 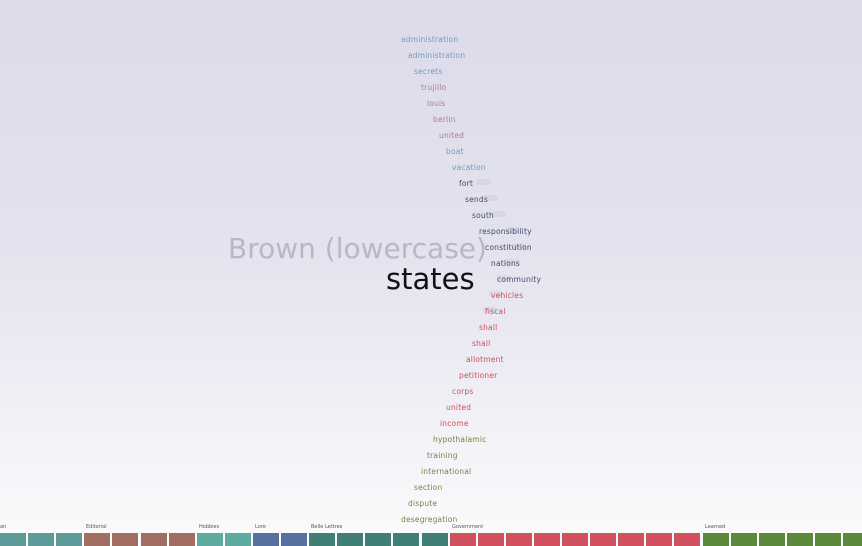 What do you see at coordinates (327, 527) in the screenshot?
I see `genre-label: Belle Lettres` at bounding box center [327, 527].